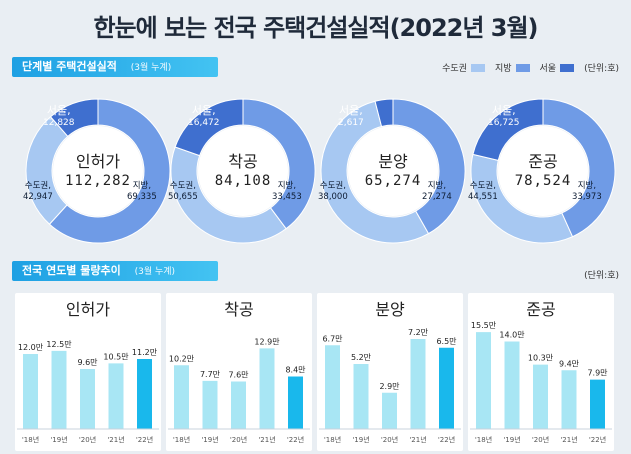  I want to click on legend-label-1: 지방, so click(503, 69).